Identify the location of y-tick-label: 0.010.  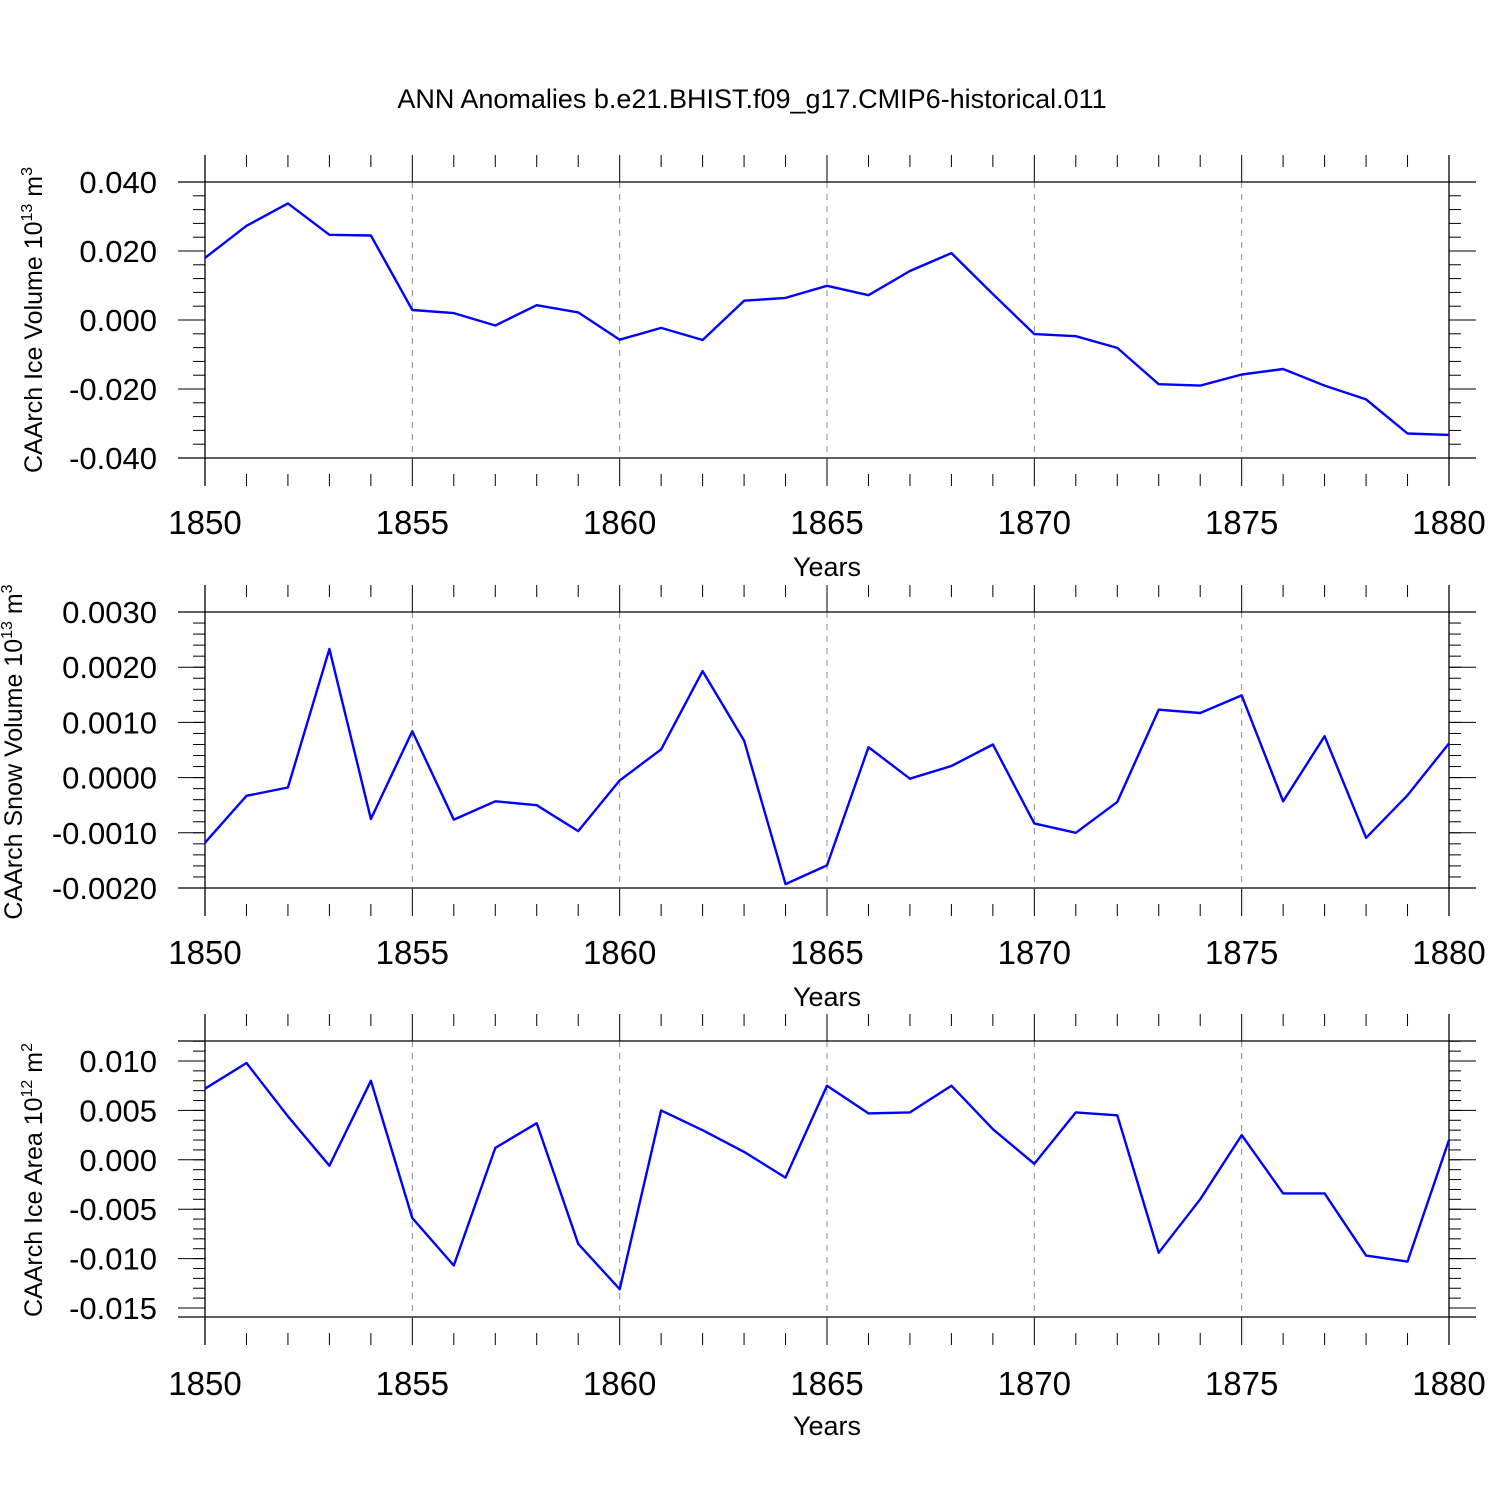
(118, 1061).